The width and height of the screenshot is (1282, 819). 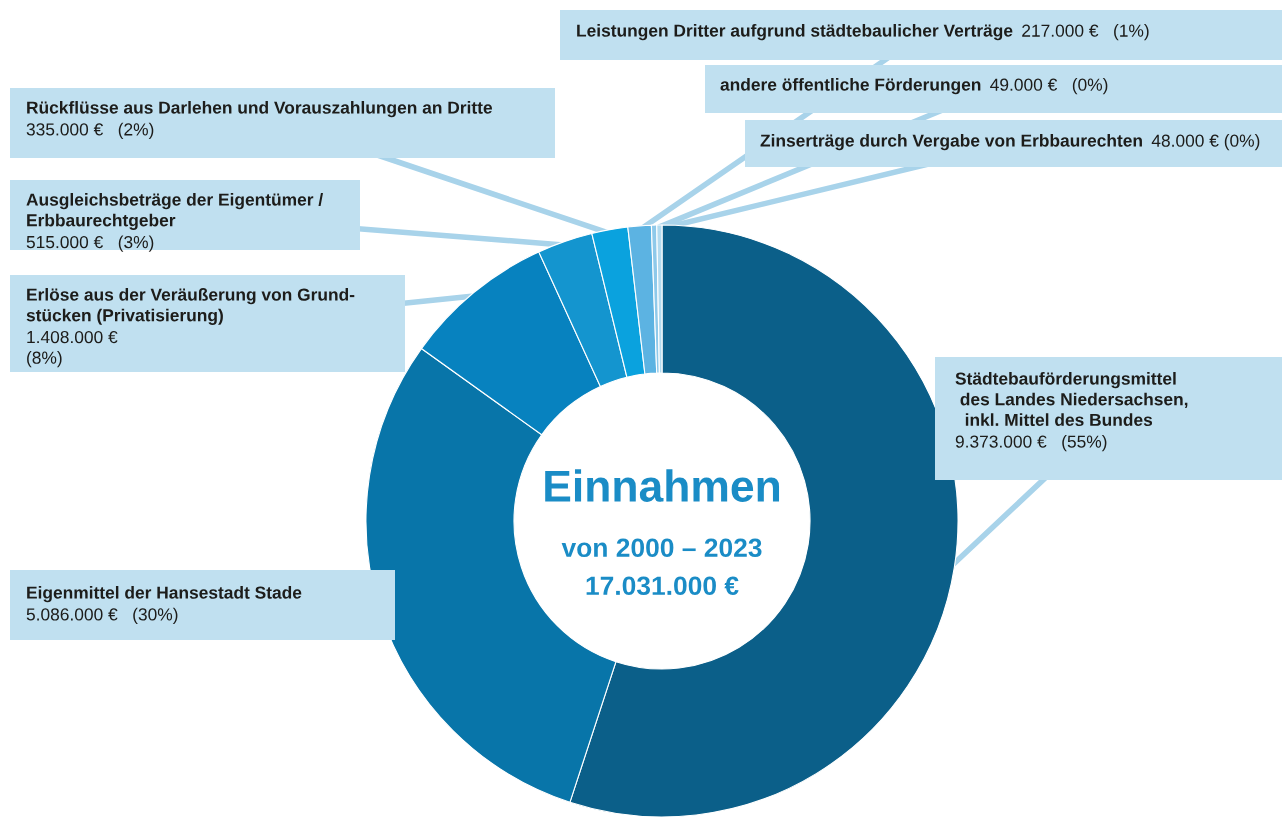 What do you see at coordinates (1085, 32) in the screenshot?
I see `data-label: 217.000 € (1%)` at bounding box center [1085, 32].